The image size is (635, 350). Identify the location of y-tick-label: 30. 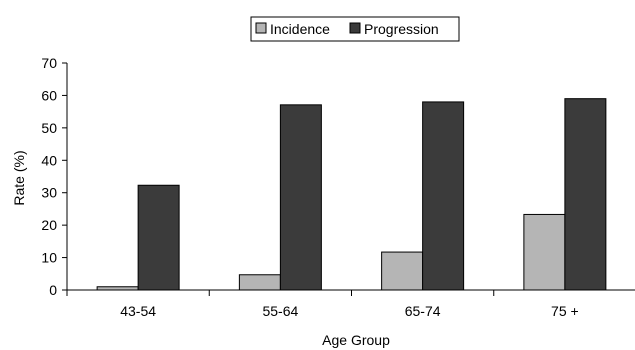
(49, 193).